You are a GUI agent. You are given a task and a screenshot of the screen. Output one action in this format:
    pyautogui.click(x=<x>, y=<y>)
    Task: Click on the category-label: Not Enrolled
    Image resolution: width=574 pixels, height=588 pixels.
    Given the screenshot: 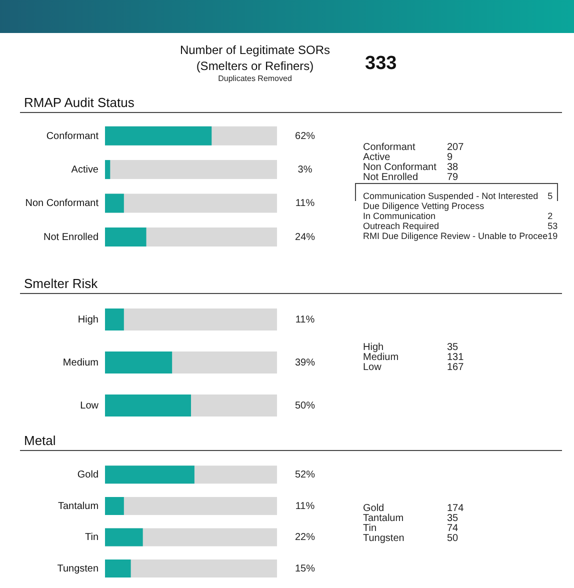 What is the action you would take?
    pyautogui.click(x=391, y=177)
    